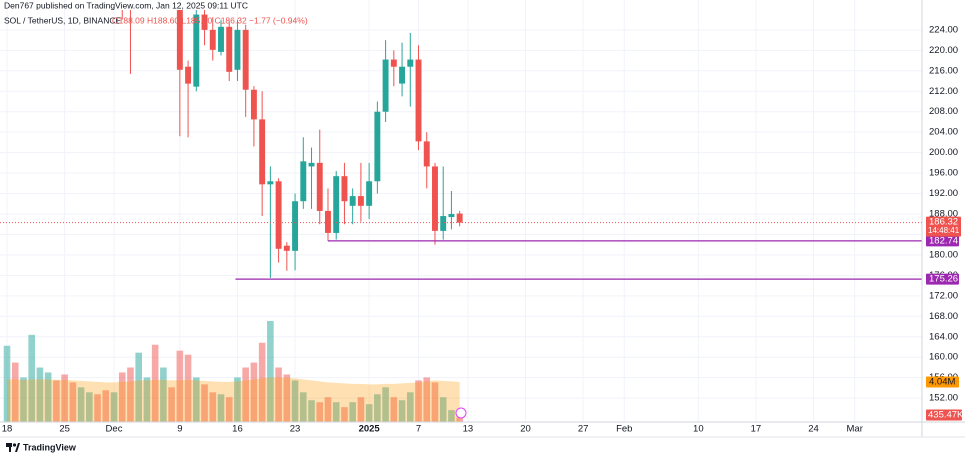 The width and height of the screenshot is (965, 455). Describe the element at coordinates (943, 222) in the screenshot. I see `last-price-label: 186.32` at that location.